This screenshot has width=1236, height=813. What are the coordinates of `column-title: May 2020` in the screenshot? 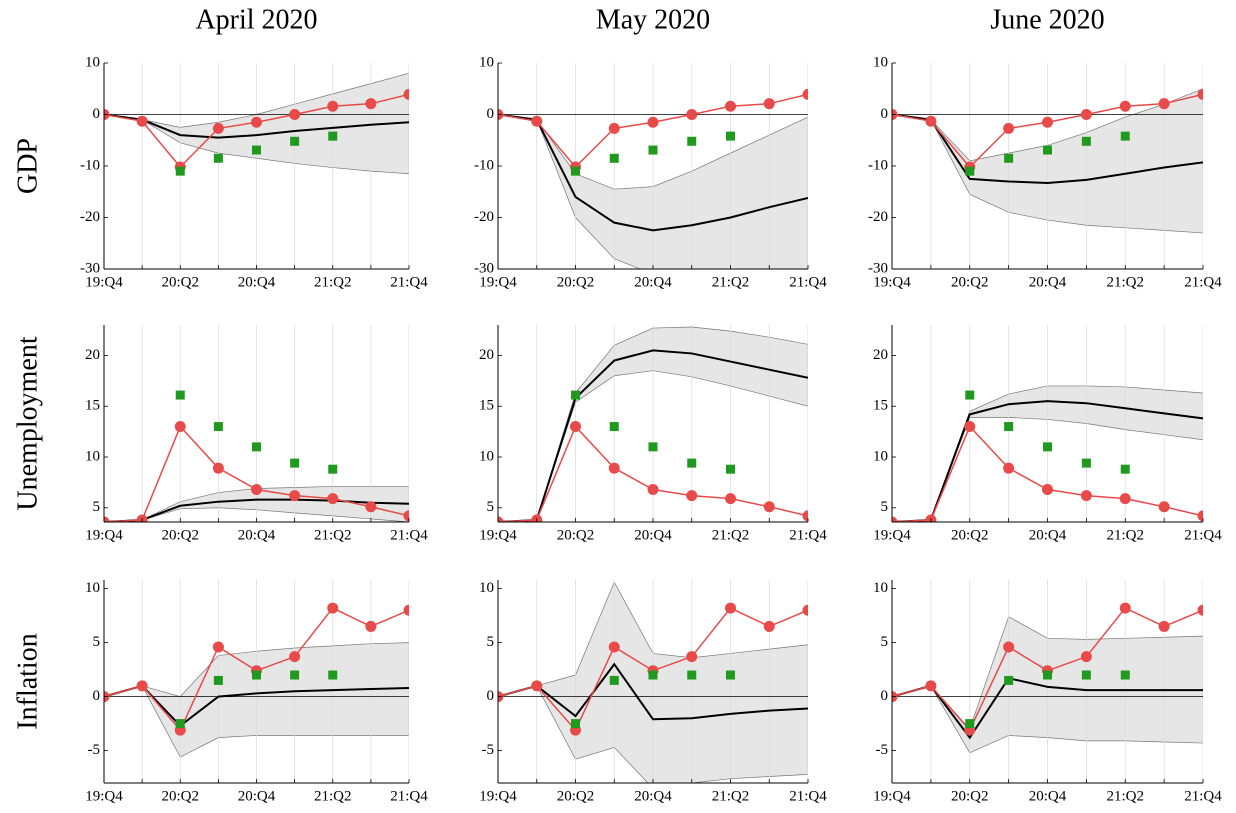 It's located at (653, 19).